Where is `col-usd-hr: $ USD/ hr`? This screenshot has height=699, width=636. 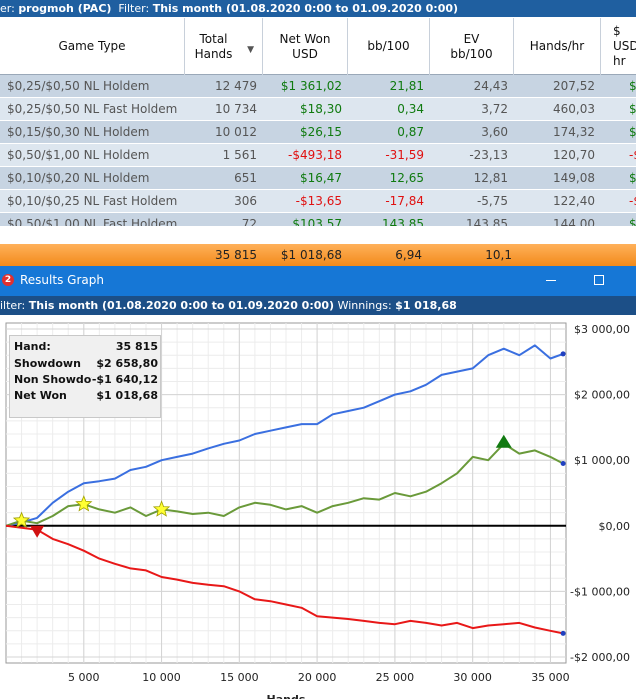
col-usd-hr: $ USD/ hr is located at coordinates (618, 46).